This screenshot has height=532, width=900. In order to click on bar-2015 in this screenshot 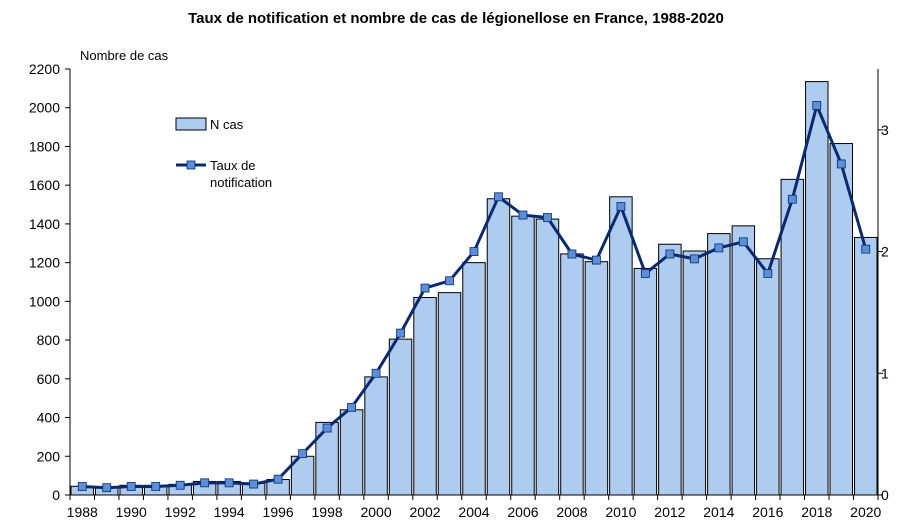, I will do `click(743, 360)`.